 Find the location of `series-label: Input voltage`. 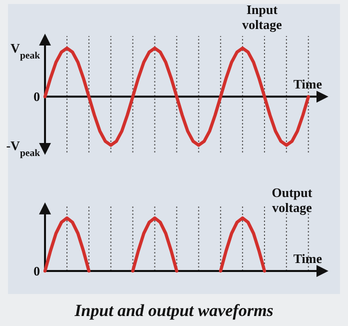

series-label: Input voltage is located at coordinates (262, 17).